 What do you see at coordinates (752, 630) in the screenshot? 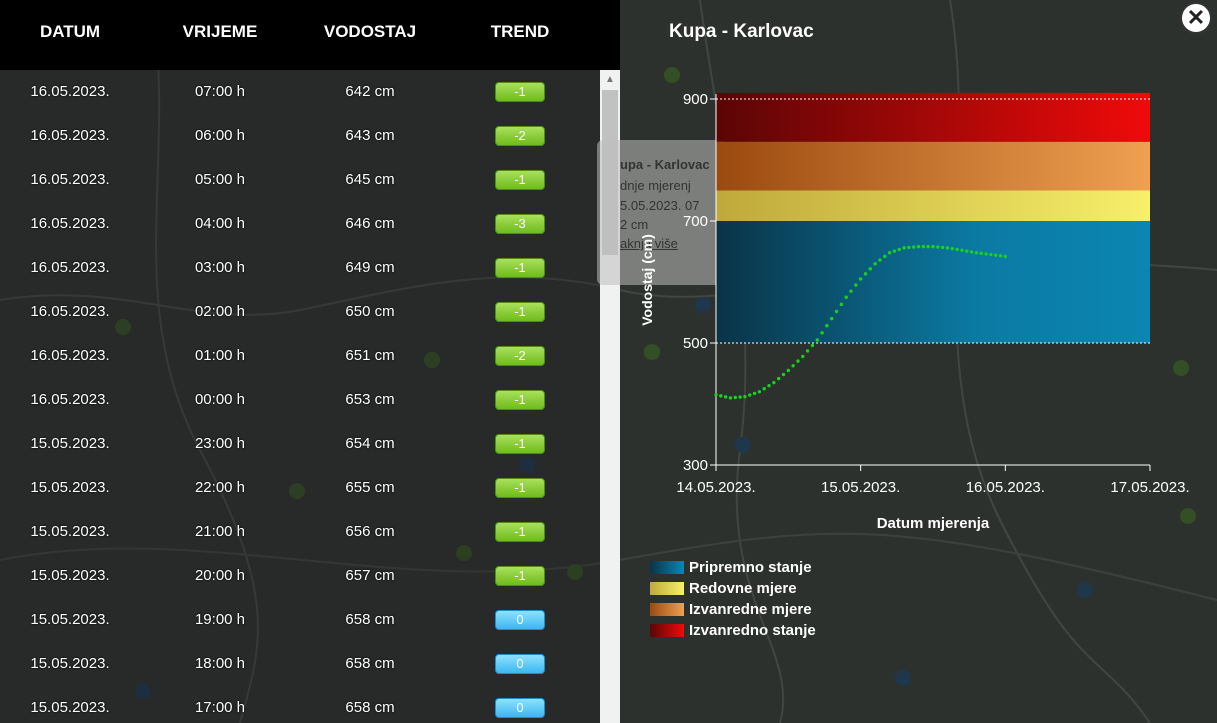
I see `legend-label: Izvanredno stanje` at bounding box center [752, 630].